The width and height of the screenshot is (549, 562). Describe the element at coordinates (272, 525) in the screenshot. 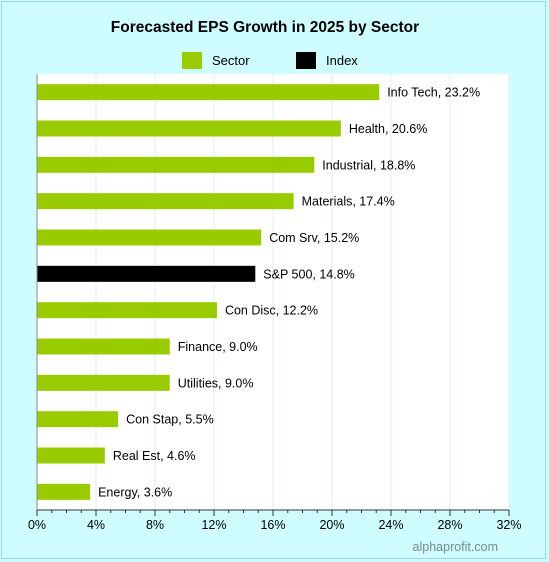

I see `x-tick-label: 16%` at that location.